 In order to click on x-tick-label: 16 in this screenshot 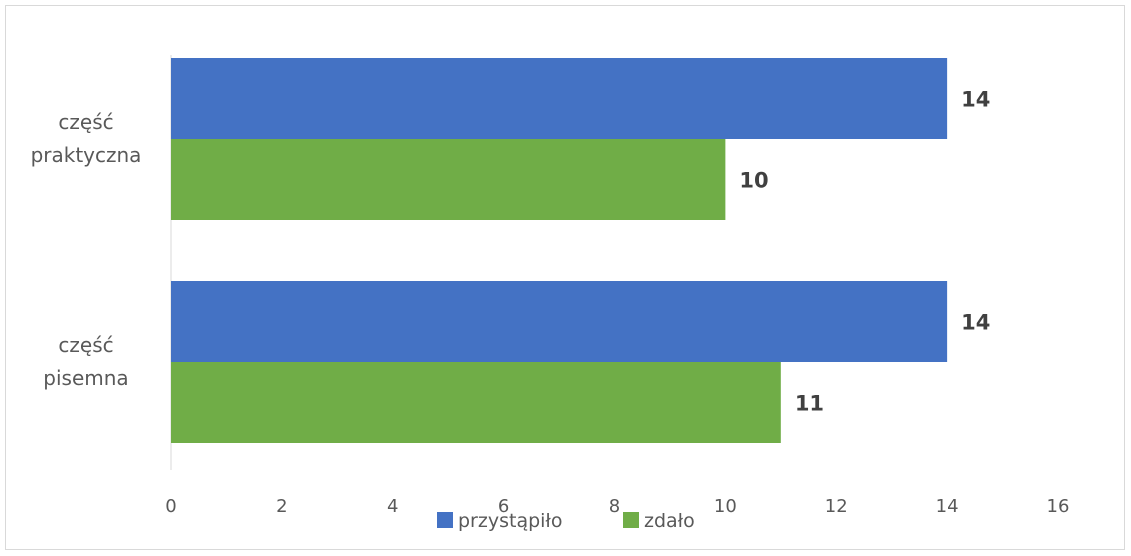, I will do `click(1058, 506)`.